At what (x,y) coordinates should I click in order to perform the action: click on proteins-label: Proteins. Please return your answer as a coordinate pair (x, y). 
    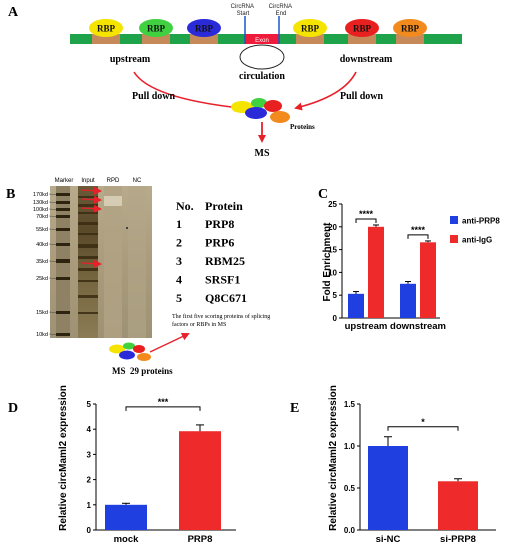
    Looking at the image, I should click on (302, 127).